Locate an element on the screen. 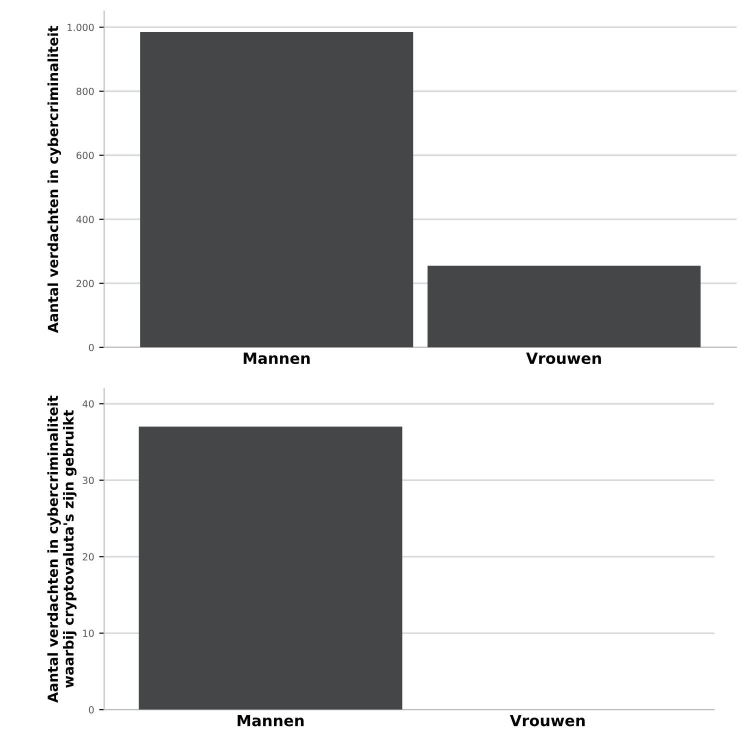 Image resolution: width=744 pixels, height=747 pixels. y-tick-label: 10 is located at coordinates (88, 634).